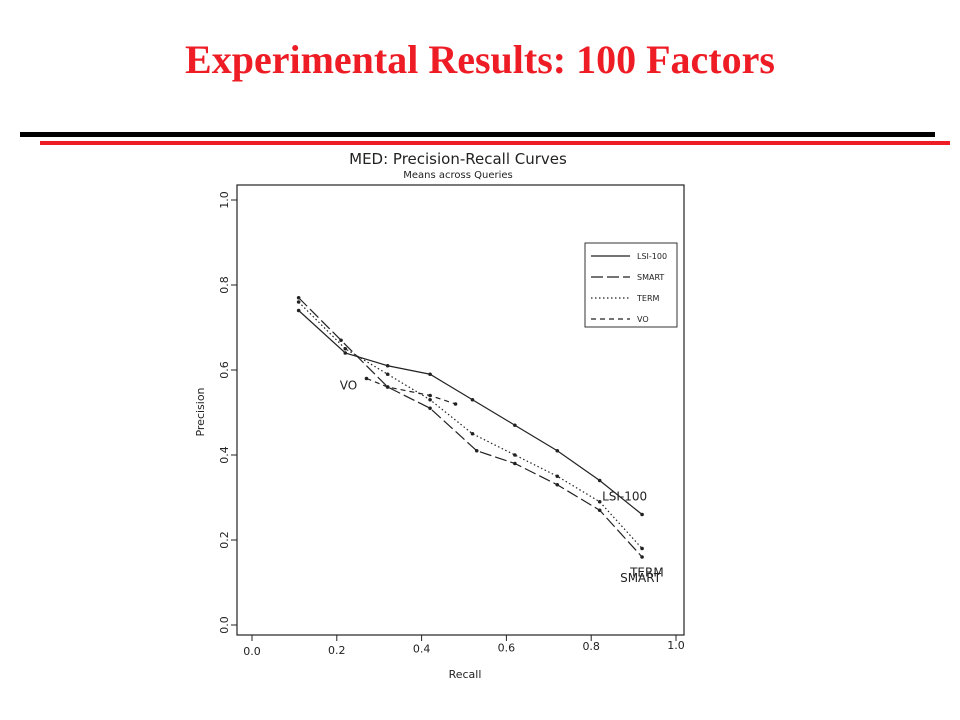  I want to click on divider-red, so click(495, 143).